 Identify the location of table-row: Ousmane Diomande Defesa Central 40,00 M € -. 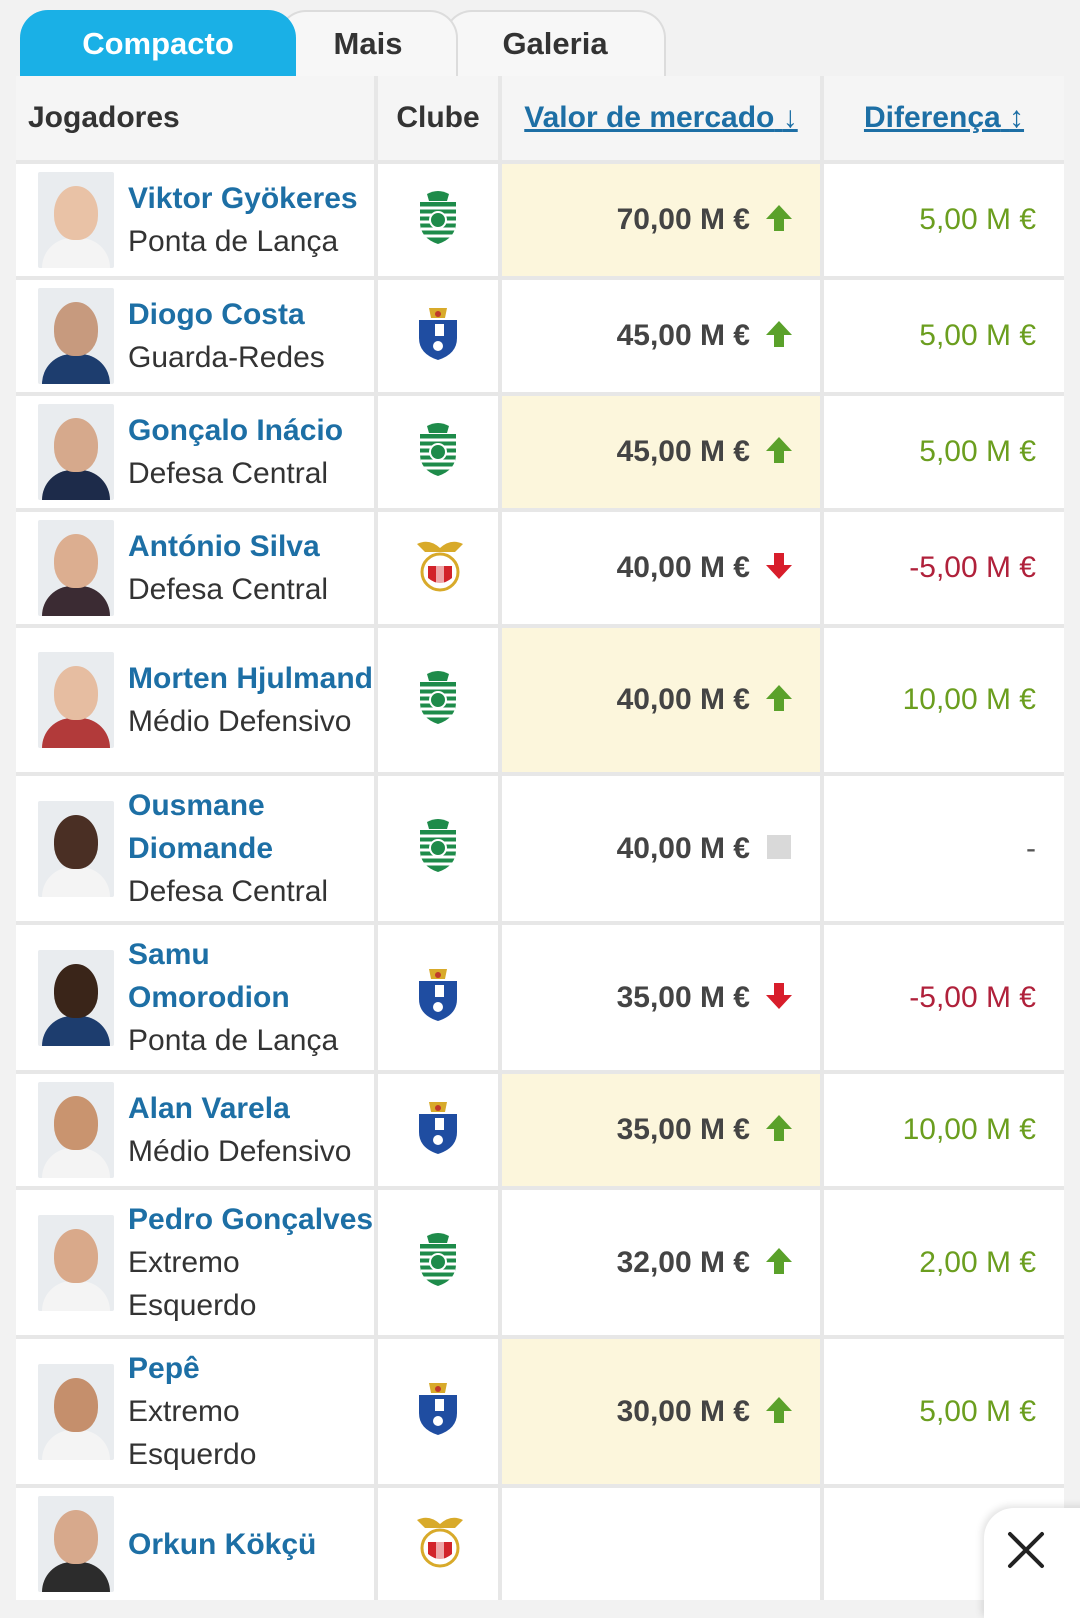
(540, 846).